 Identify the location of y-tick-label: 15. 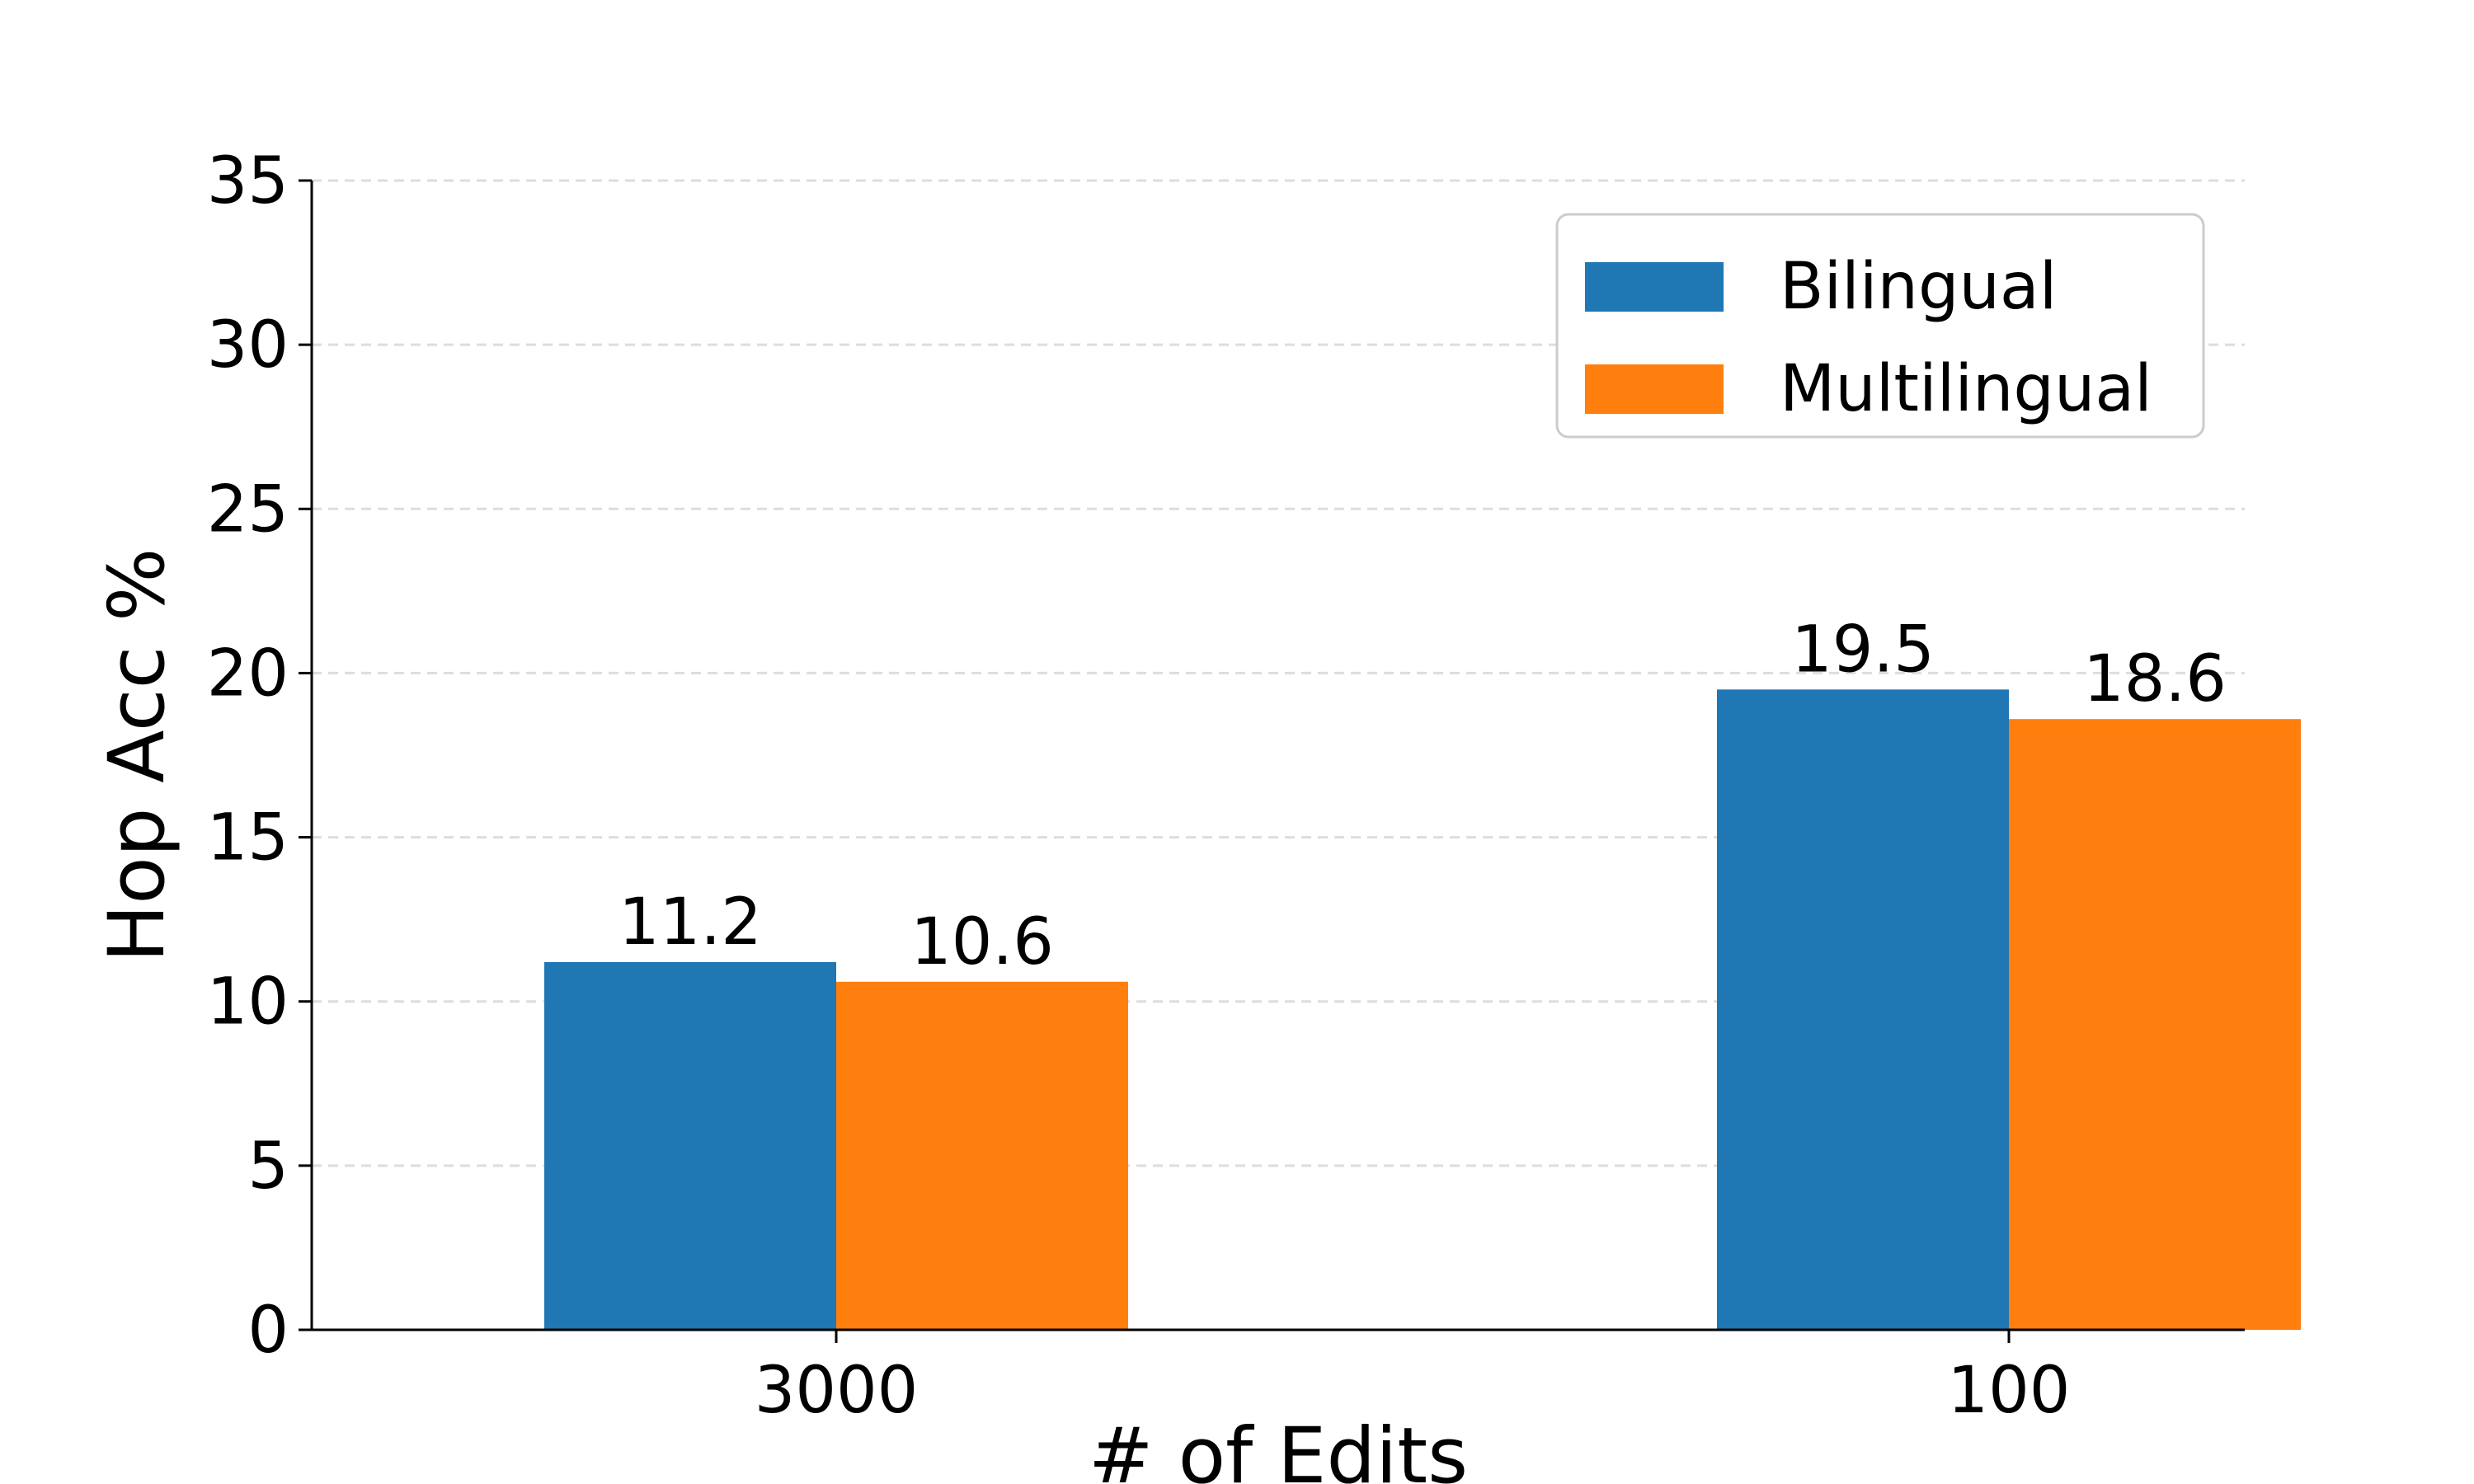
(248, 838).